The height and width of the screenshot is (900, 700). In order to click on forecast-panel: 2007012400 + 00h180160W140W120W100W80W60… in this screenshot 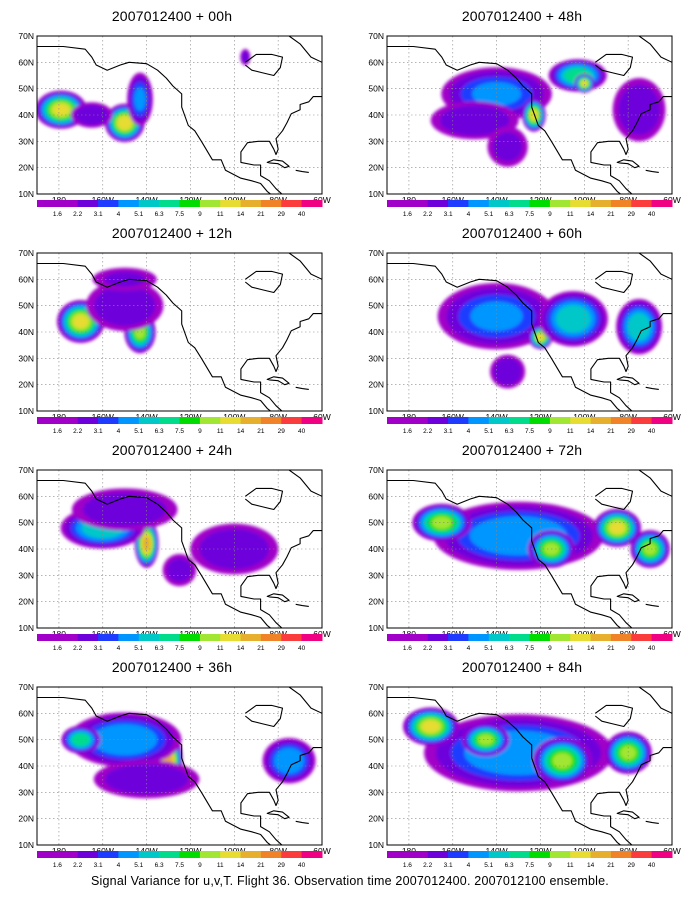, I will do `click(172, 114)`.